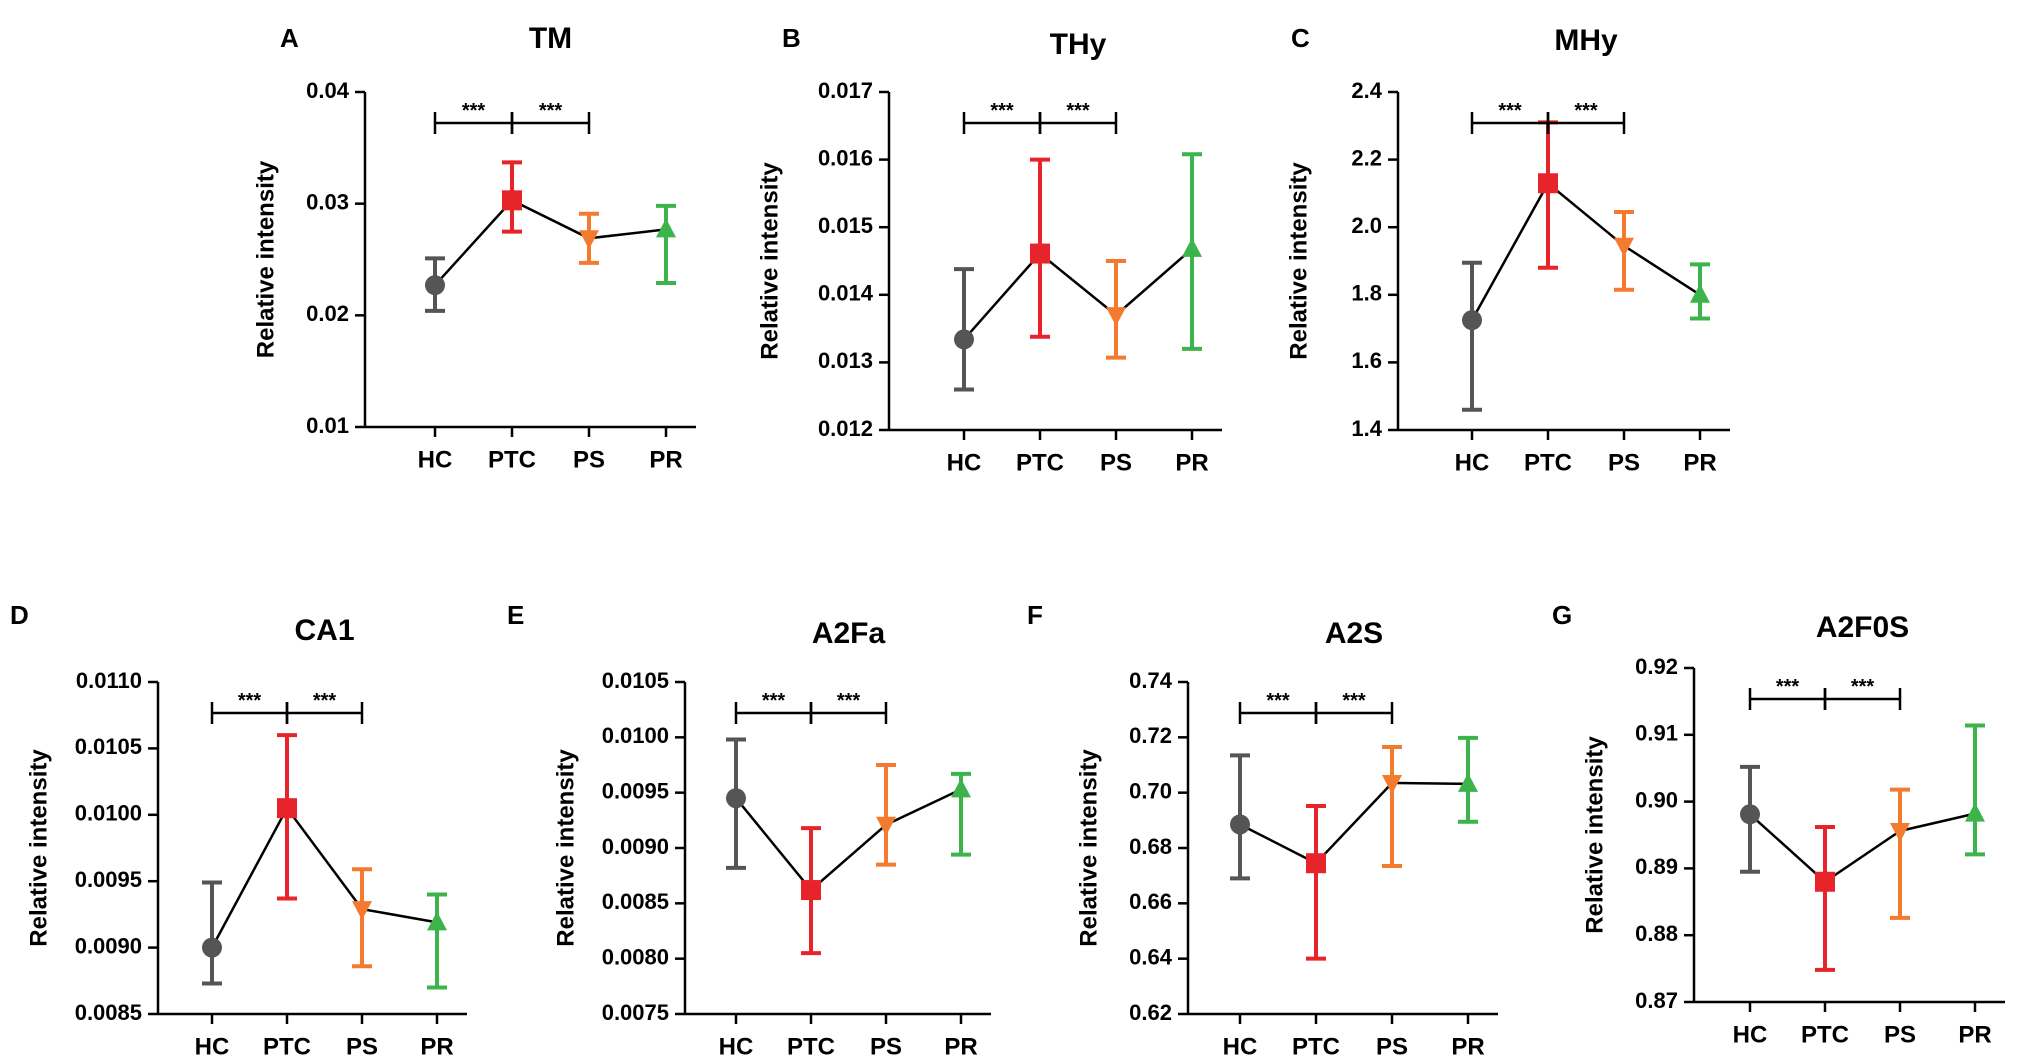 The width and height of the screenshot is (2034, 1058). I want to click on chart-title: A2S, so click(1354, 633).